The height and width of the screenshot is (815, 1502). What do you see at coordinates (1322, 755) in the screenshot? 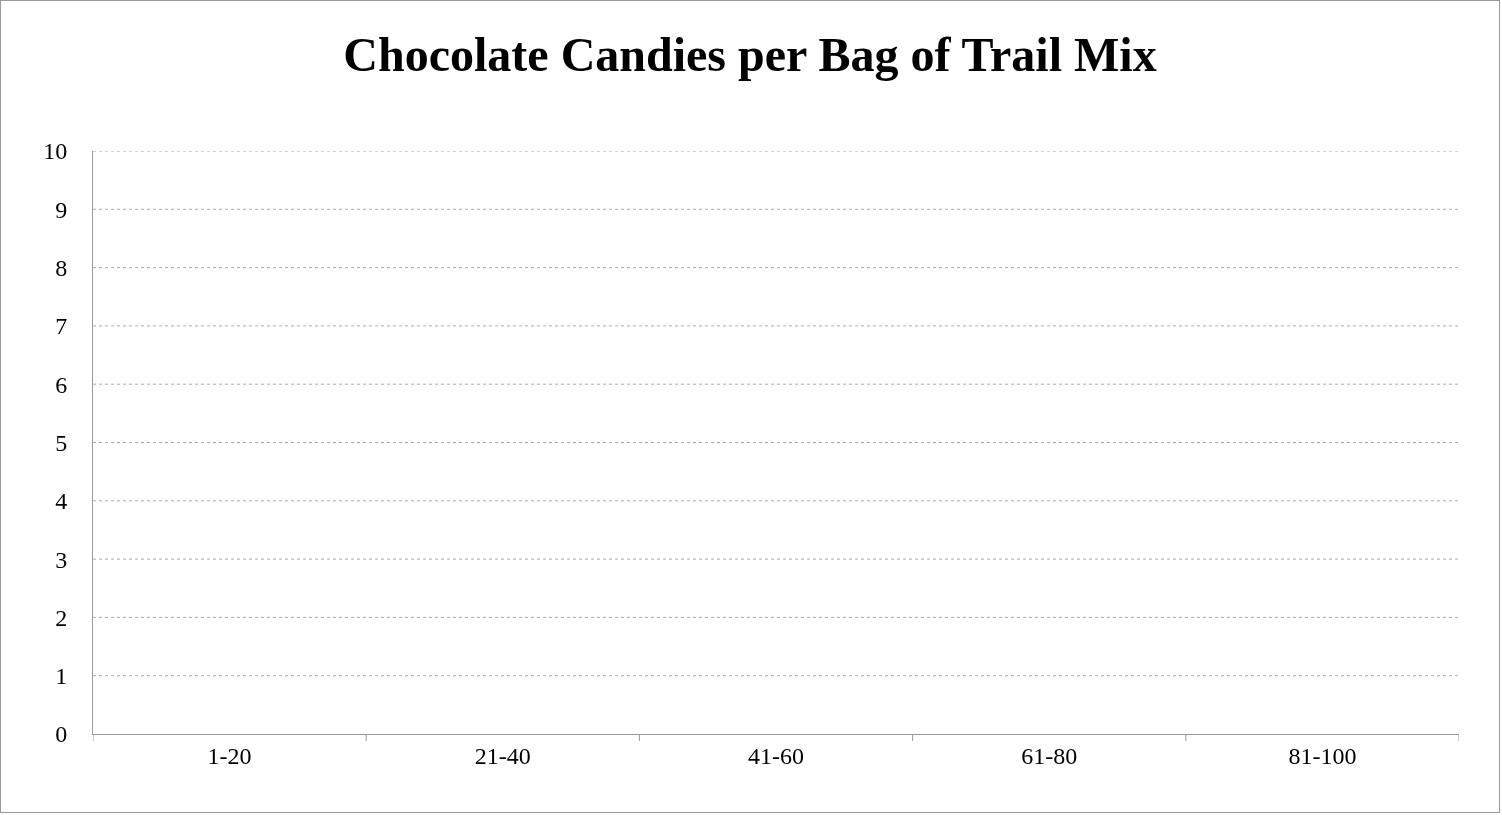
I see `x-tick-label: 81-100` at bounding box center [1322, 755].